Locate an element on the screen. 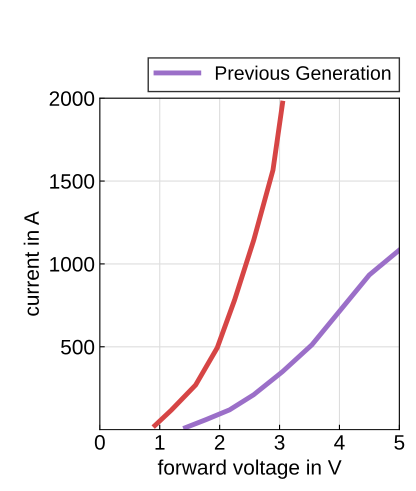  x-tick-label: 5 is located at coordinates (399, 442).